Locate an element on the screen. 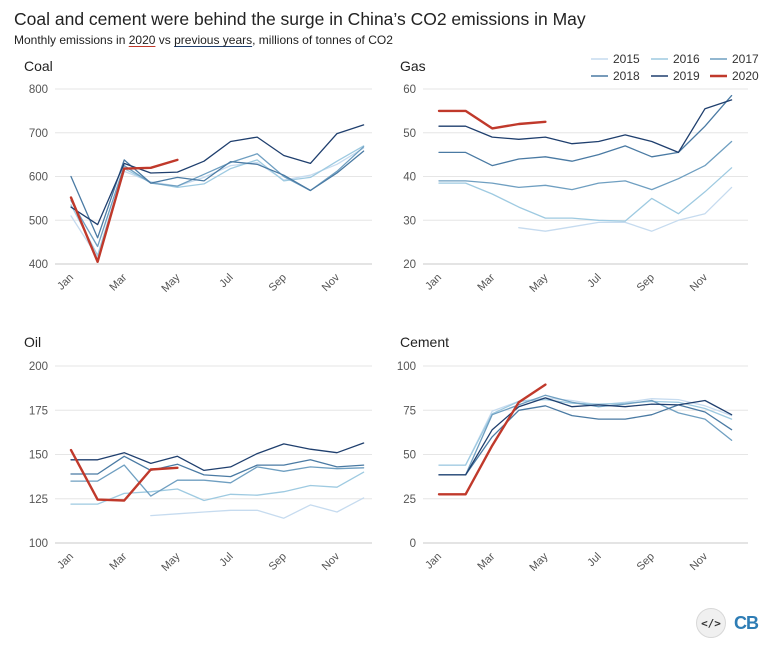  legend-label-2015: 2015 is located at coordinates (626, 59).